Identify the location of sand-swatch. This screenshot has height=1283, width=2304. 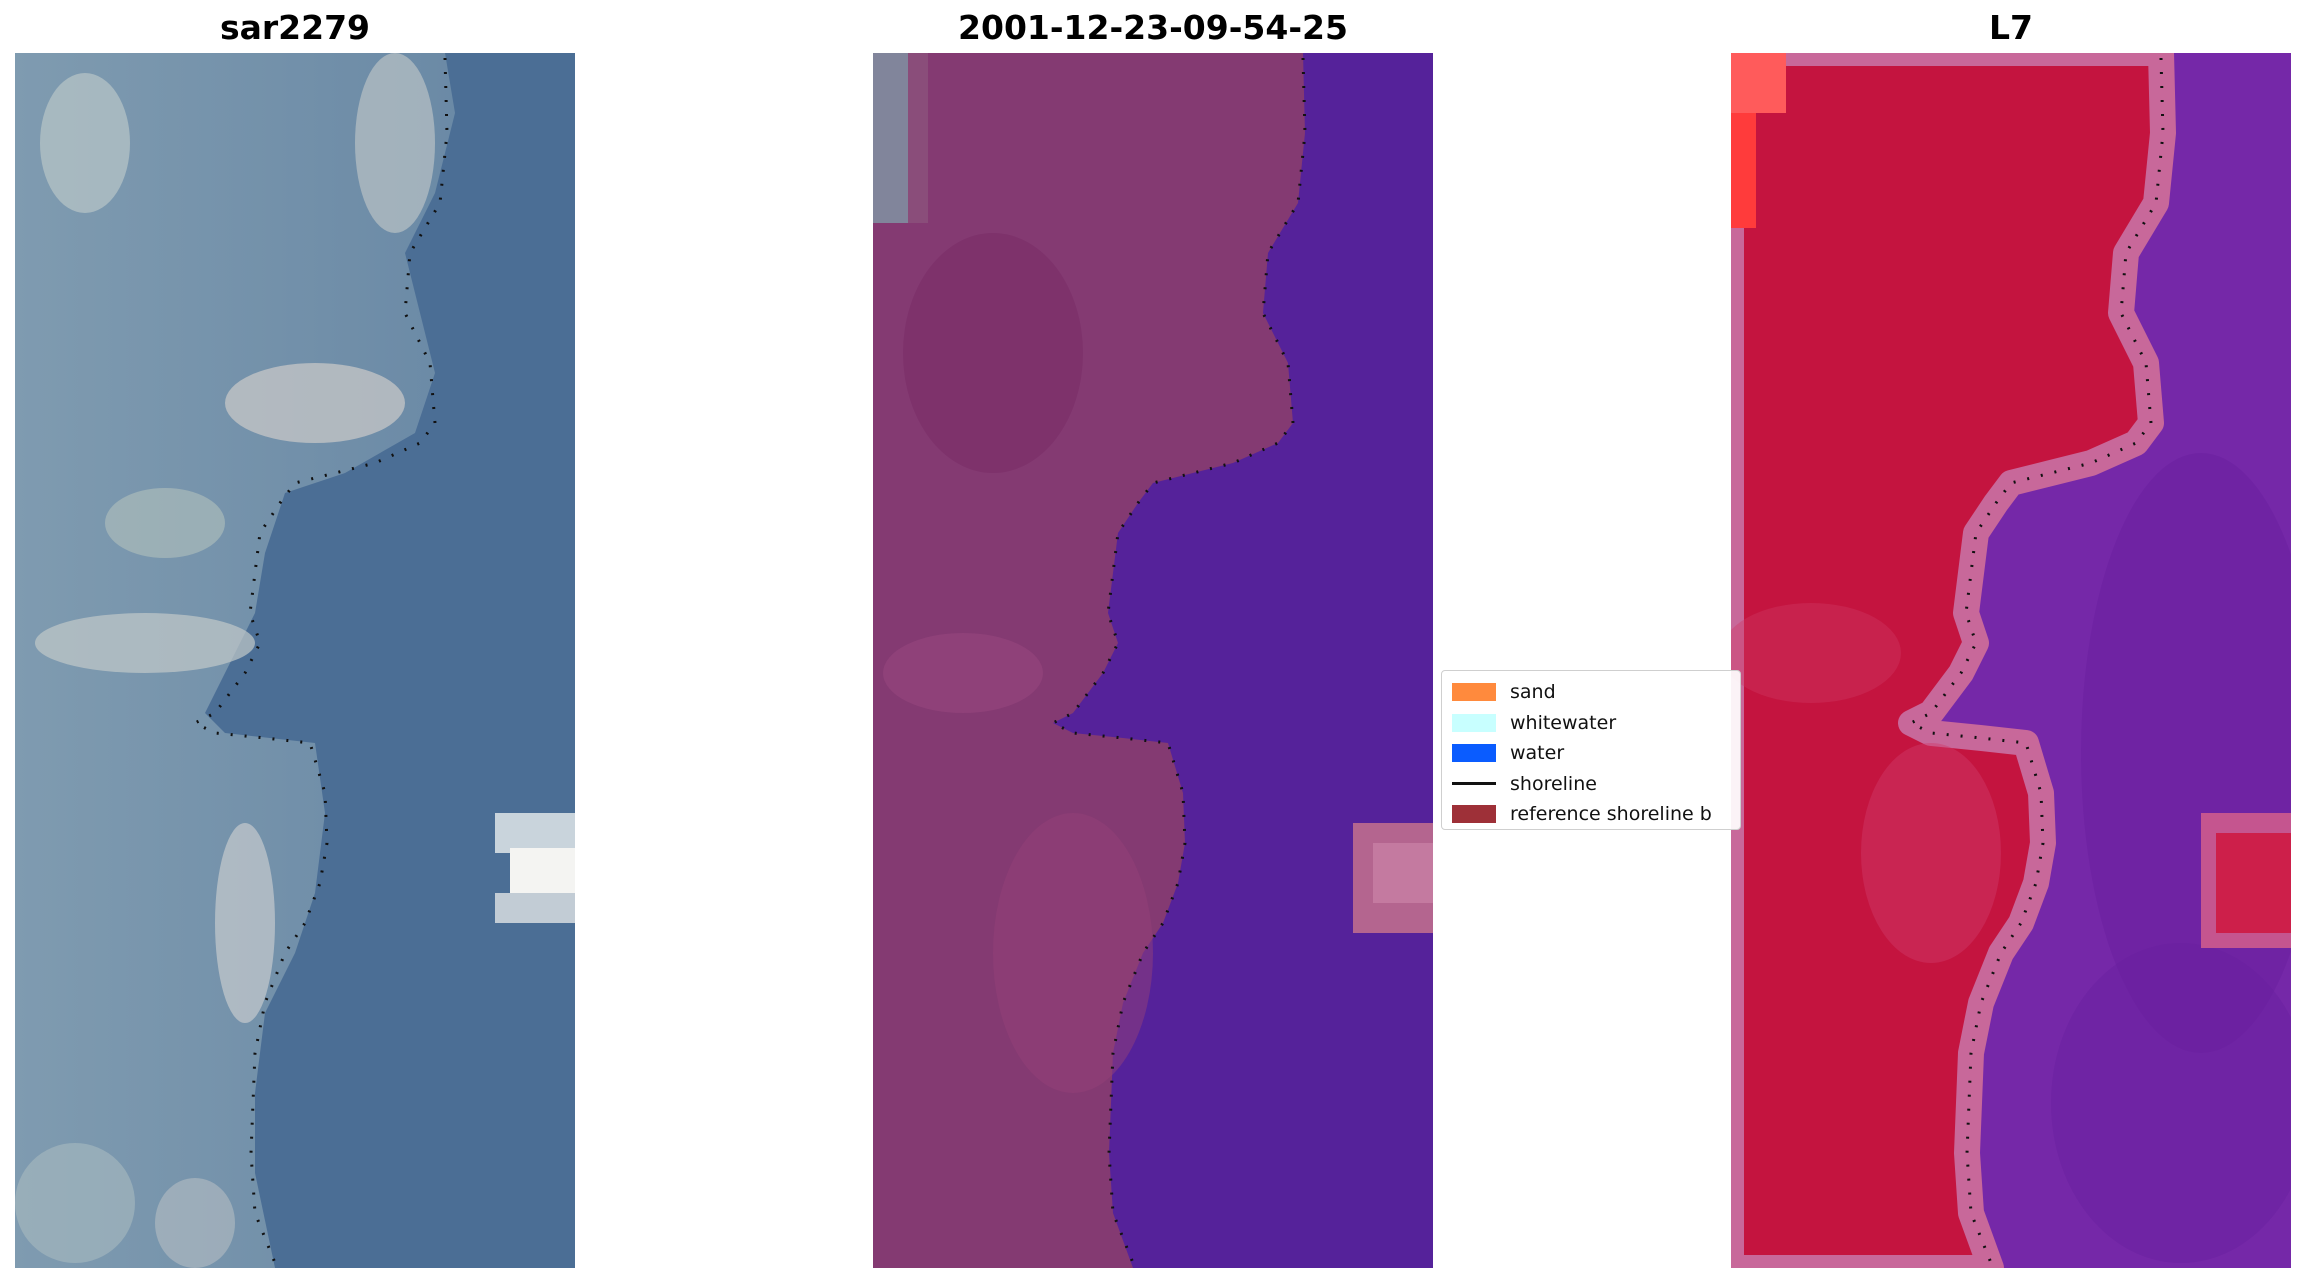
(1474, 692).